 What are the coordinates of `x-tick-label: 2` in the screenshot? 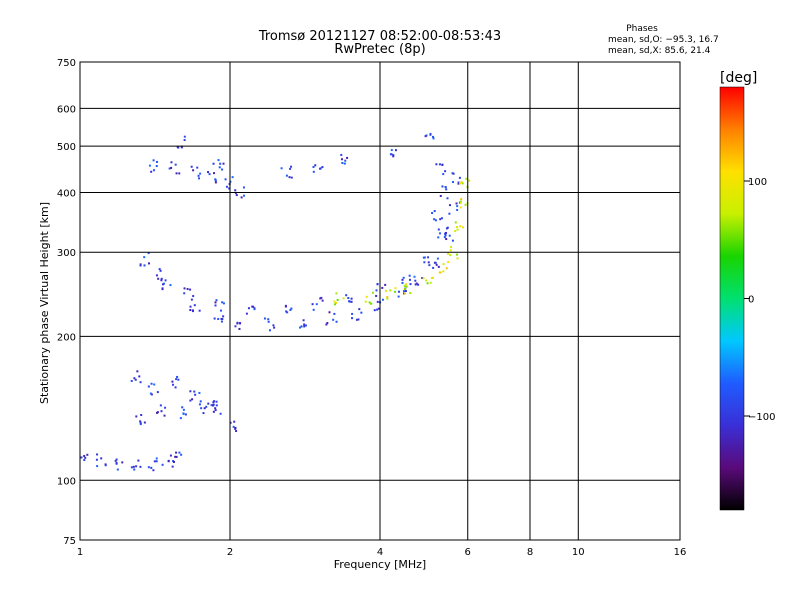 It's located at (230, 552).